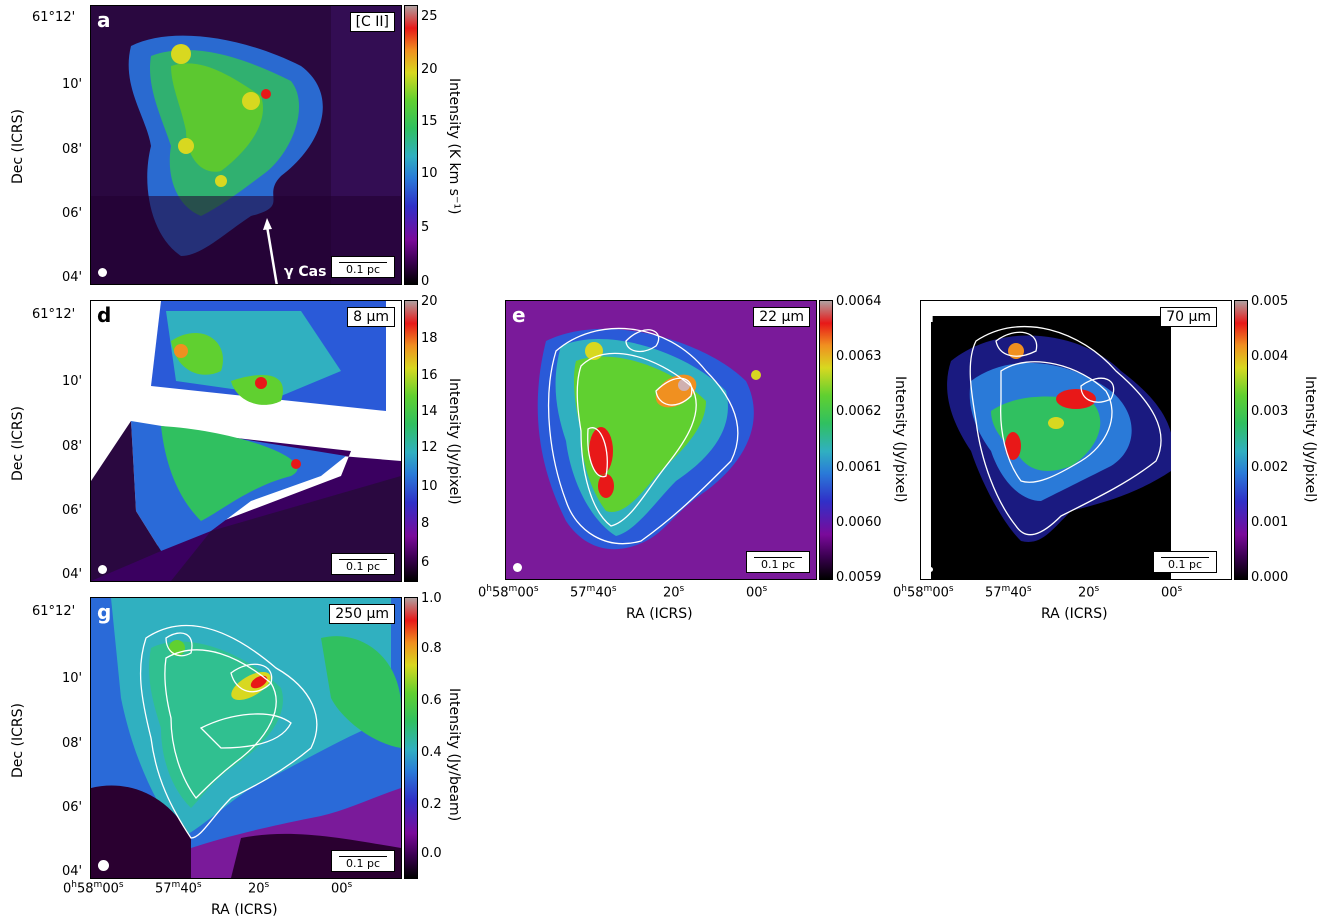  Describe the element at coordinates (859, 577) in the screenshot. I see `cbar-e-tick: 0.0059` at that location.